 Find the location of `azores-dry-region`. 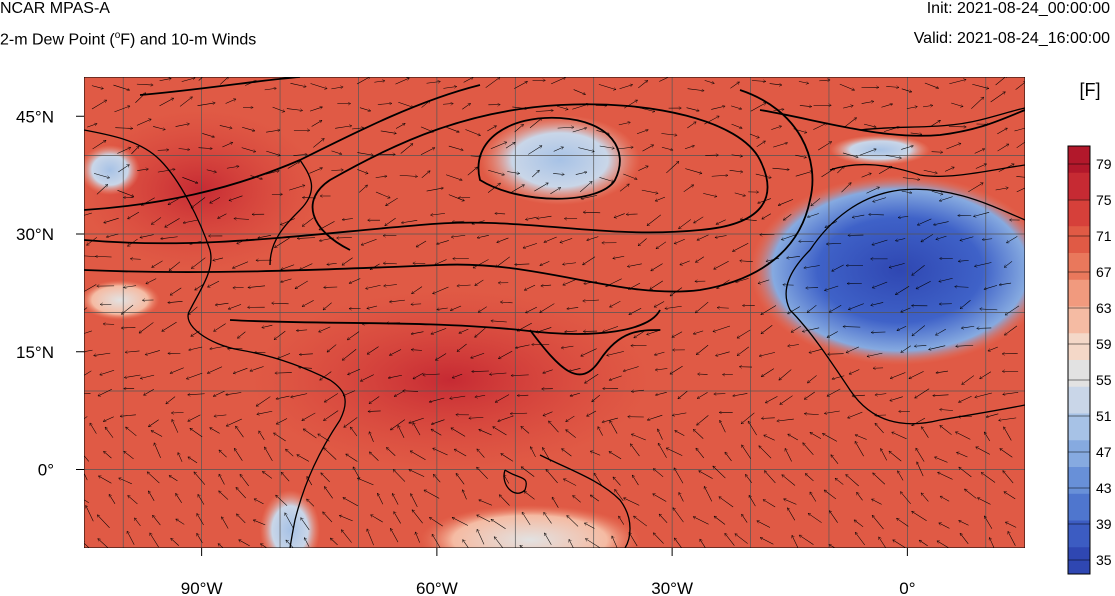

azores-dry-region is located at coordinates (560, 160).